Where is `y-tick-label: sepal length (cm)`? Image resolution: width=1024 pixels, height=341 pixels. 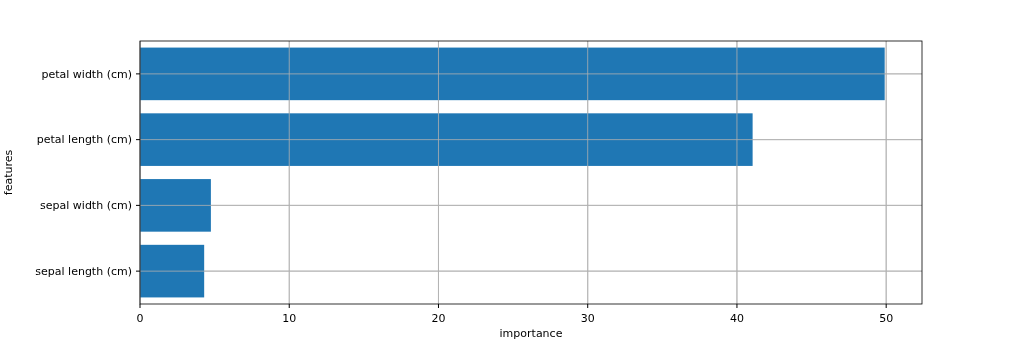
y-tick-label: sepal length (cm) is located at coordinates (83, 271).